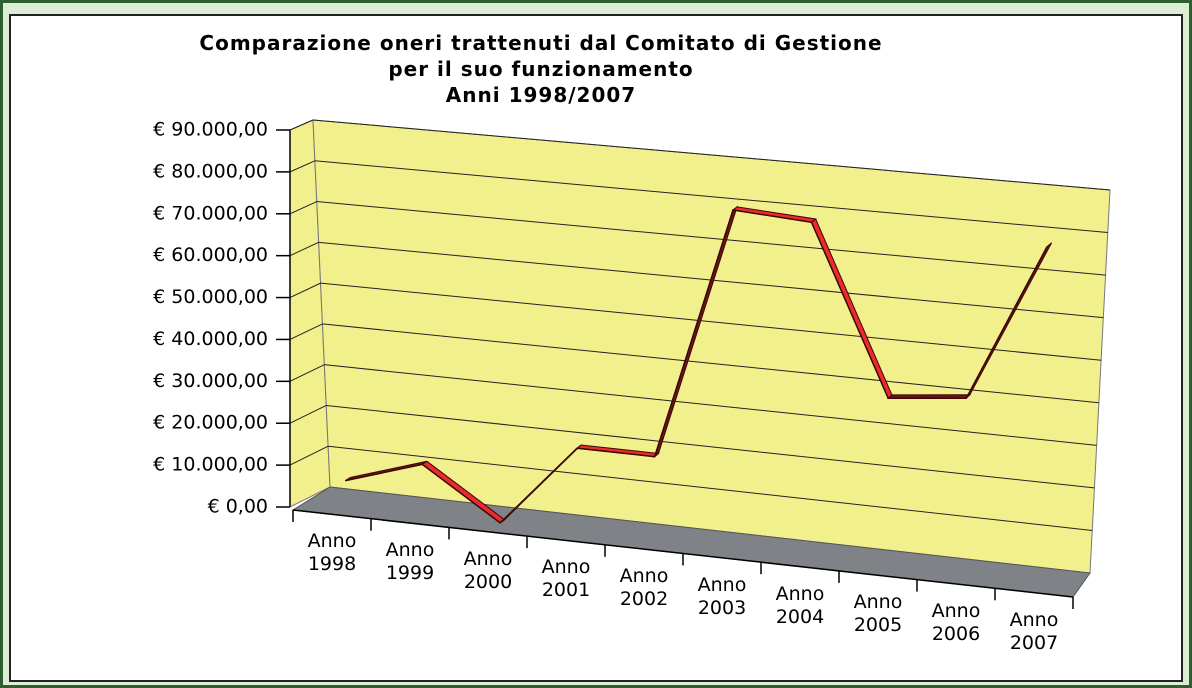 The width and height of the screenshot is (1192, 688). What do you see at coordinates (210, 213) in the screenshot?
I see `y-tick-label: € 70.000,00` at bounding box center [210, 213].